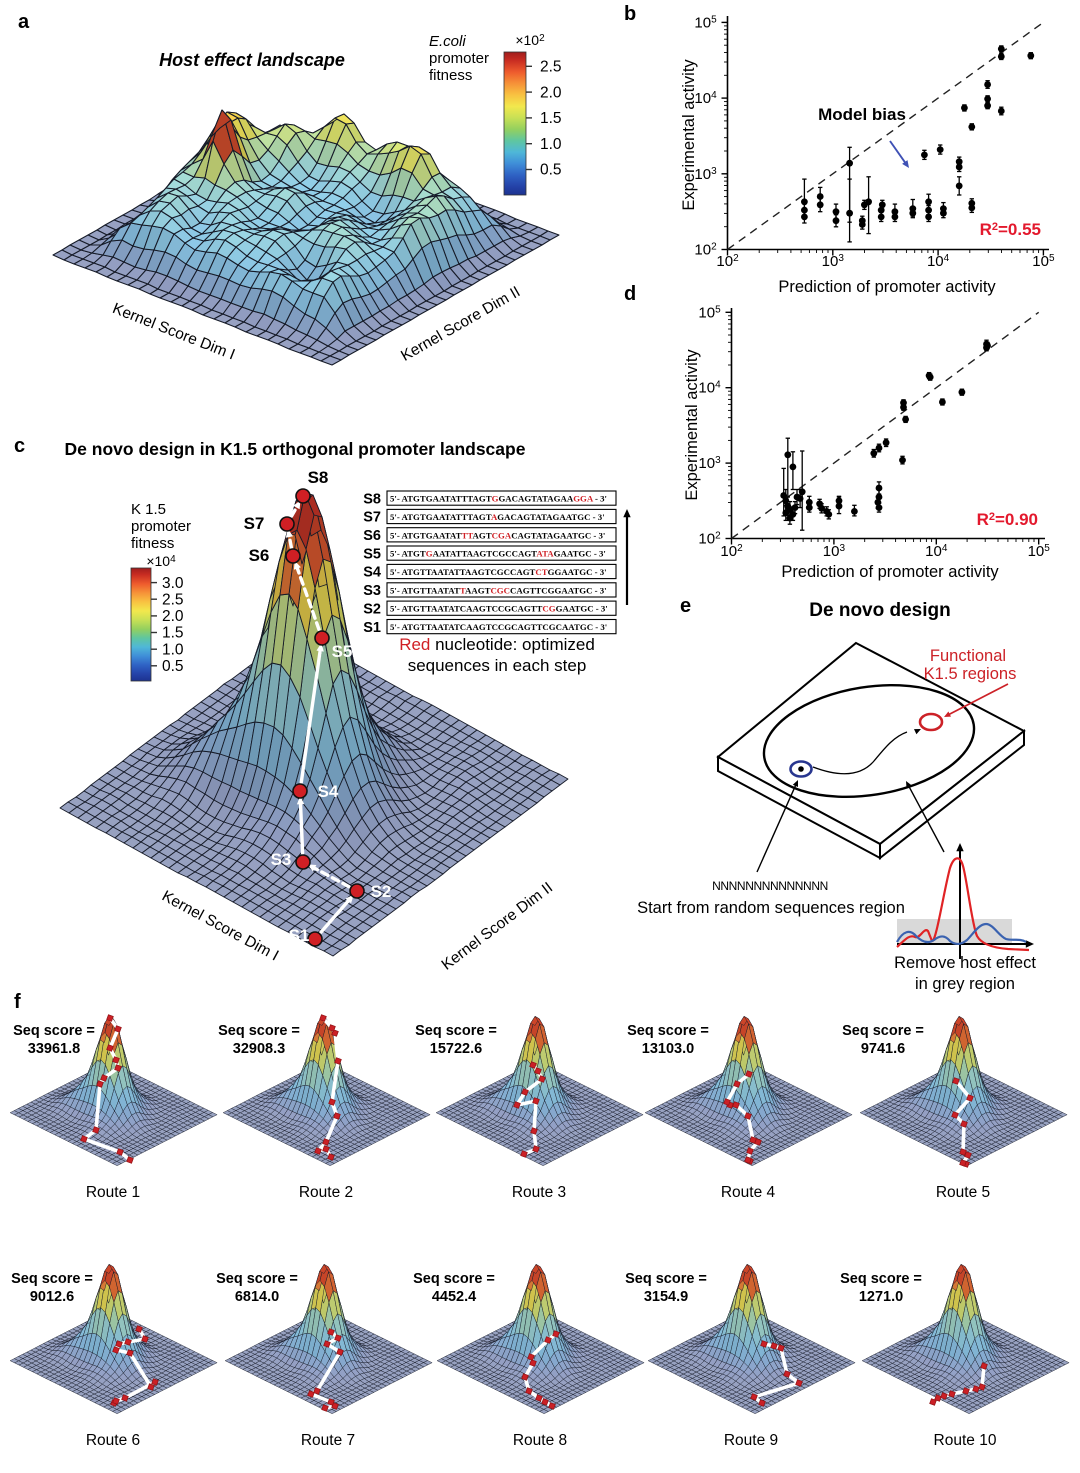  I want to click on svg-text: Route 1, so click(113, 1192).